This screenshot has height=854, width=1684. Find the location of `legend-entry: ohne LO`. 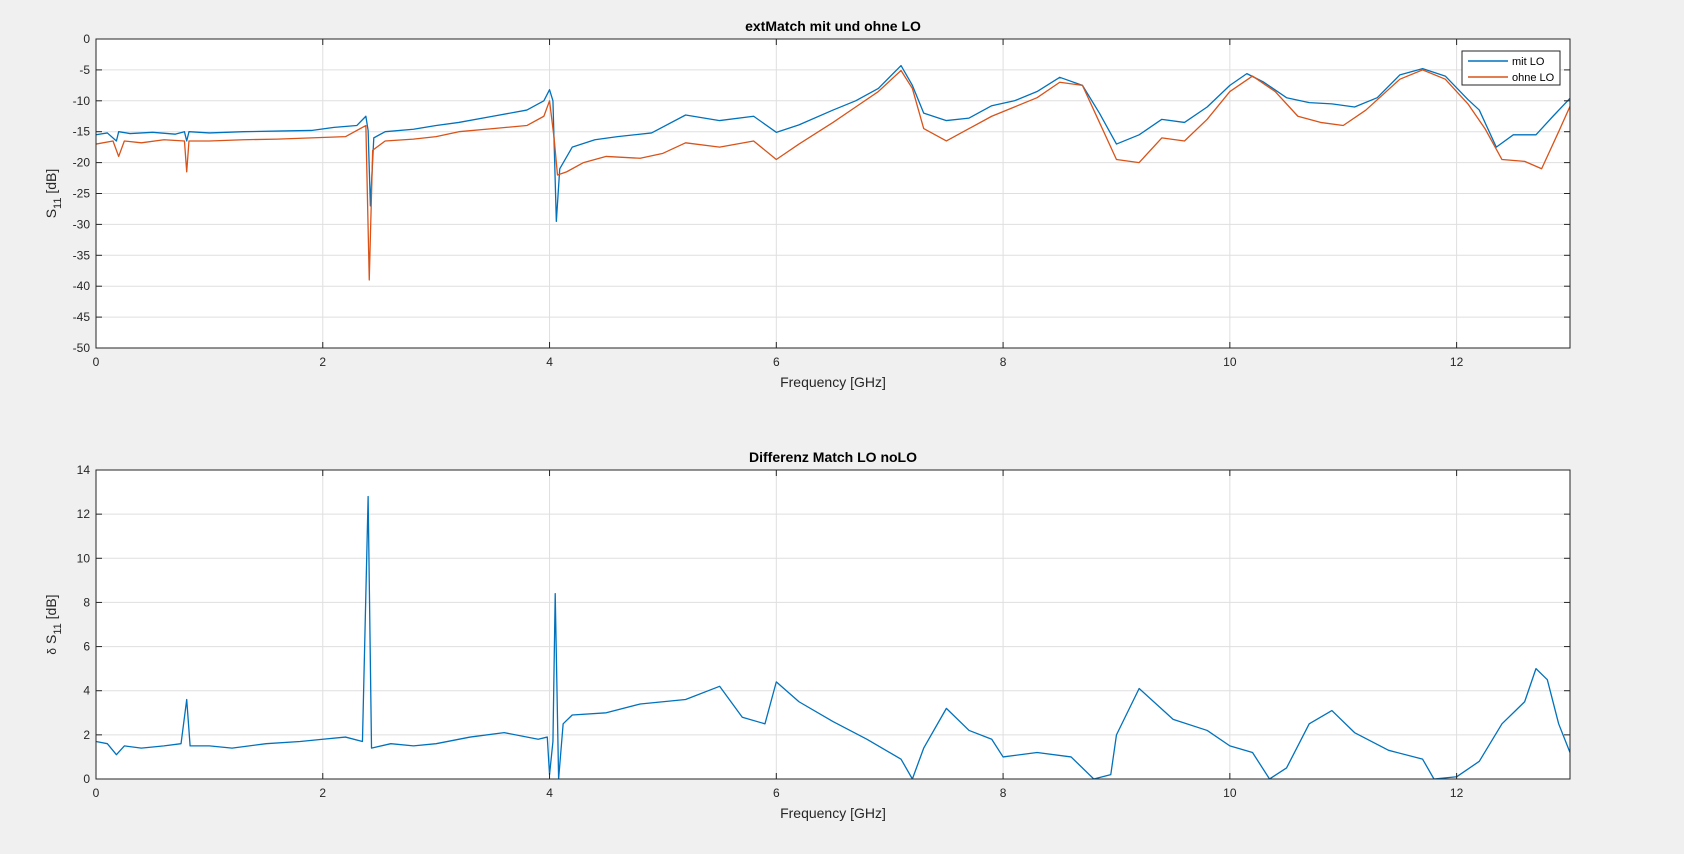

legend-entry: ohne LO is located at coordinates (1533, 78).